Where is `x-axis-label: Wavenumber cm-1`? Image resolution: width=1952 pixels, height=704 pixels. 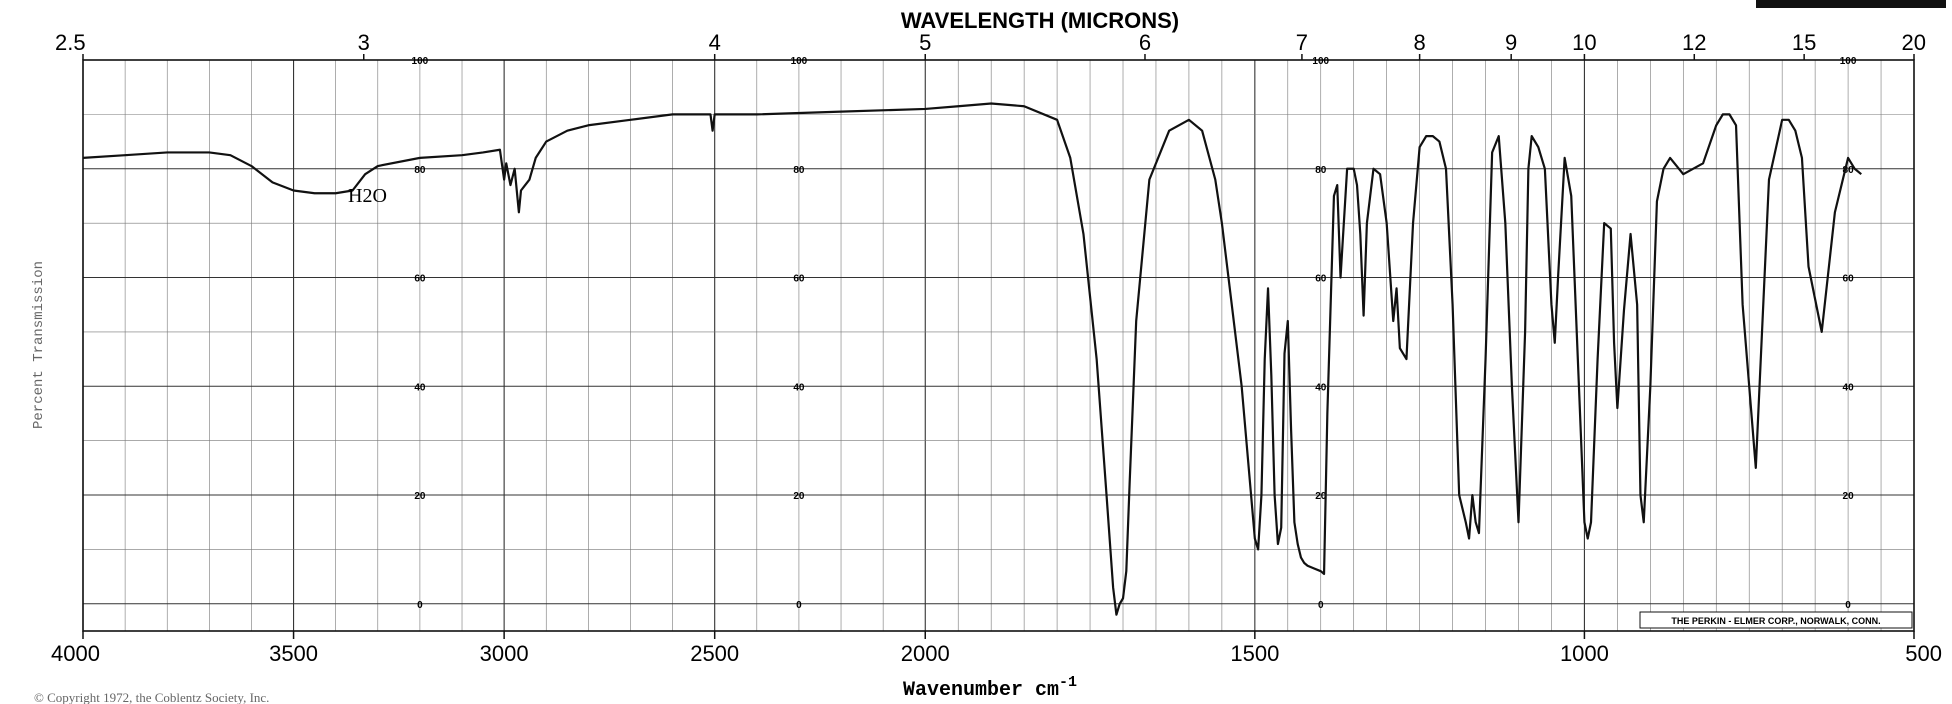
x-axis-label: Wavenumber cm-1 is located at coordinates (990, 688).